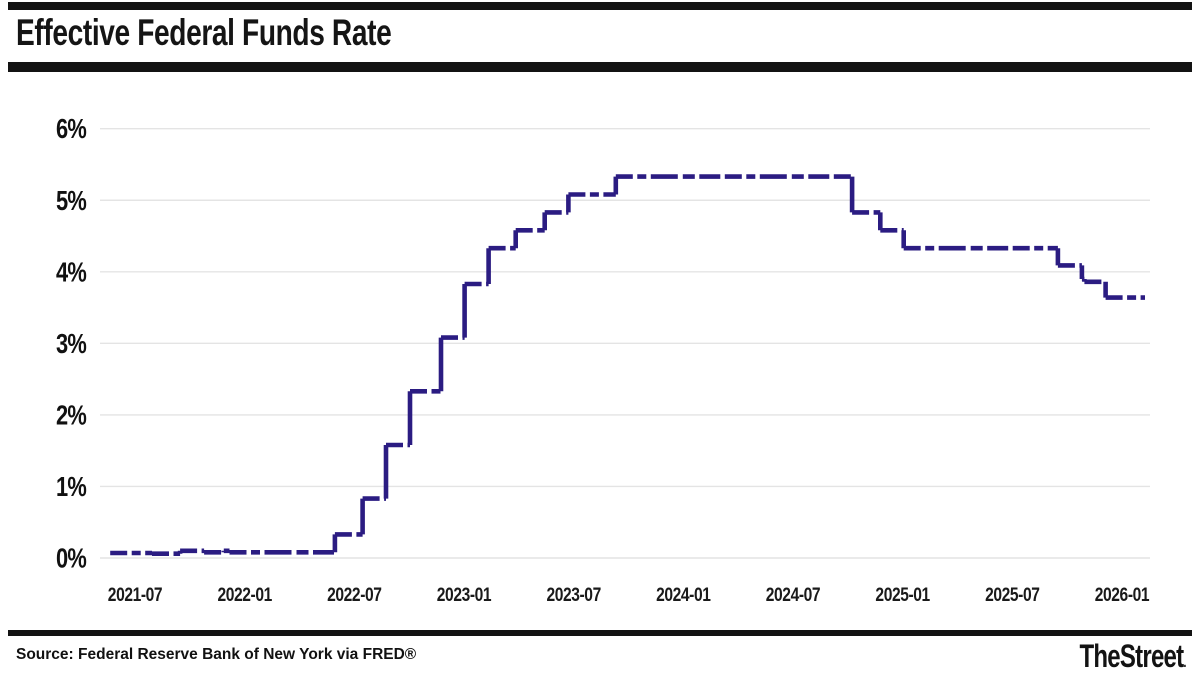 The width and height of the screenshot is (1200, 675). I want to click on thestreet-logo-text: TheStreet, so click(1132, 656).